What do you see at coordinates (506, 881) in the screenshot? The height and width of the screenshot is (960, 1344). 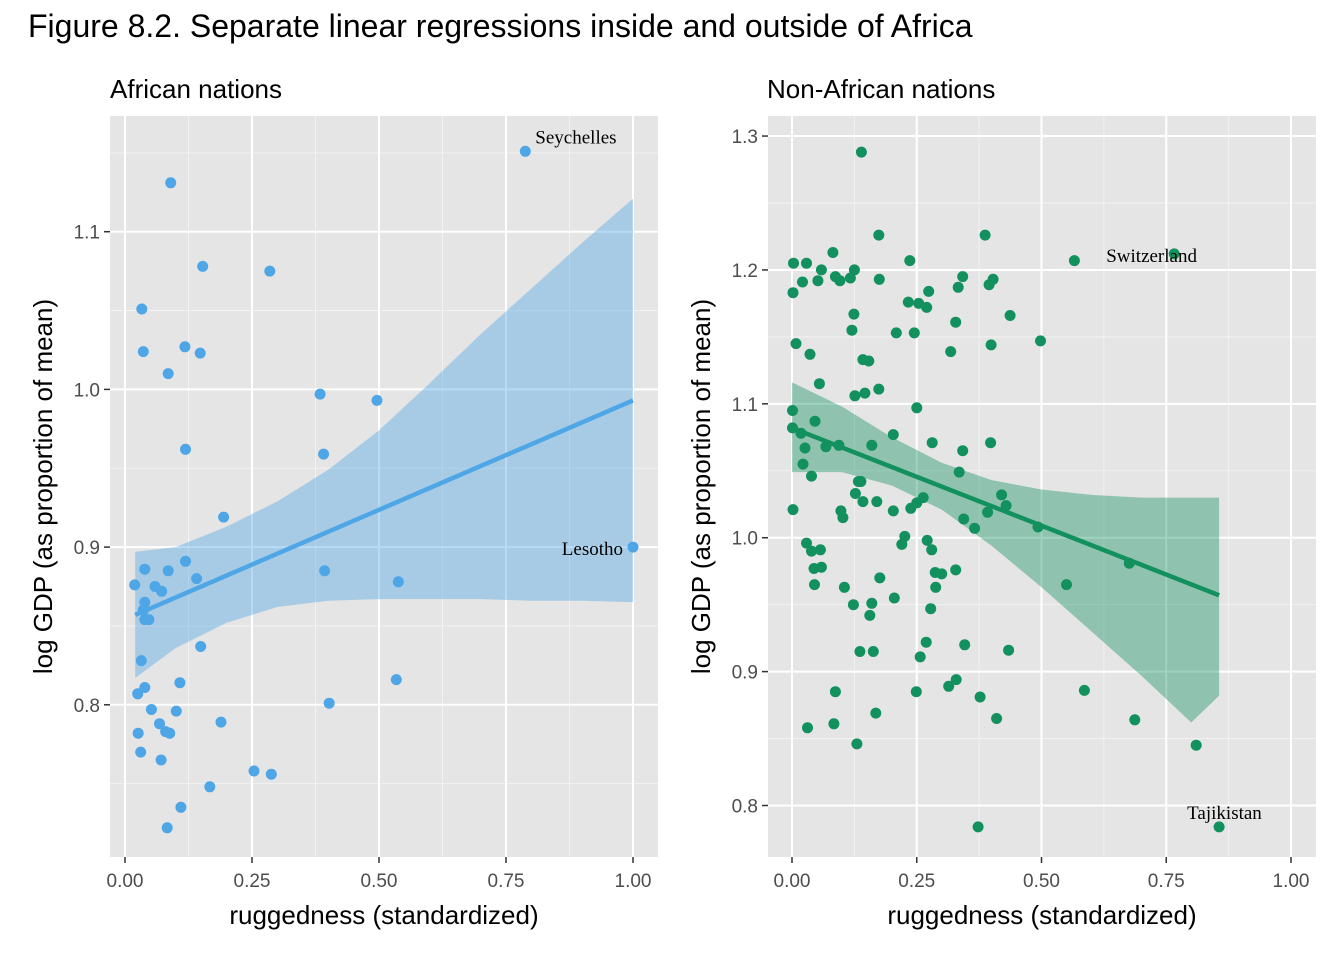 I see `africa-x-tick-label: 0.75` at bounding box center [506, 881].